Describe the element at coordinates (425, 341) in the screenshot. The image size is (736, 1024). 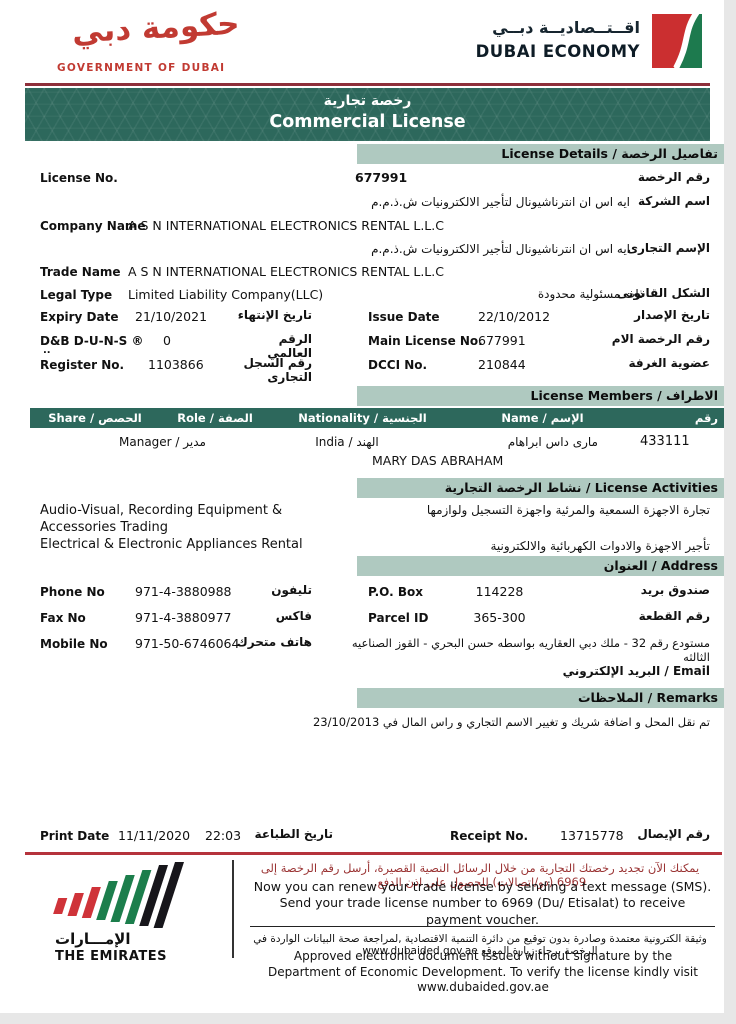
I see `main-license-label: Main License No.` at that location.